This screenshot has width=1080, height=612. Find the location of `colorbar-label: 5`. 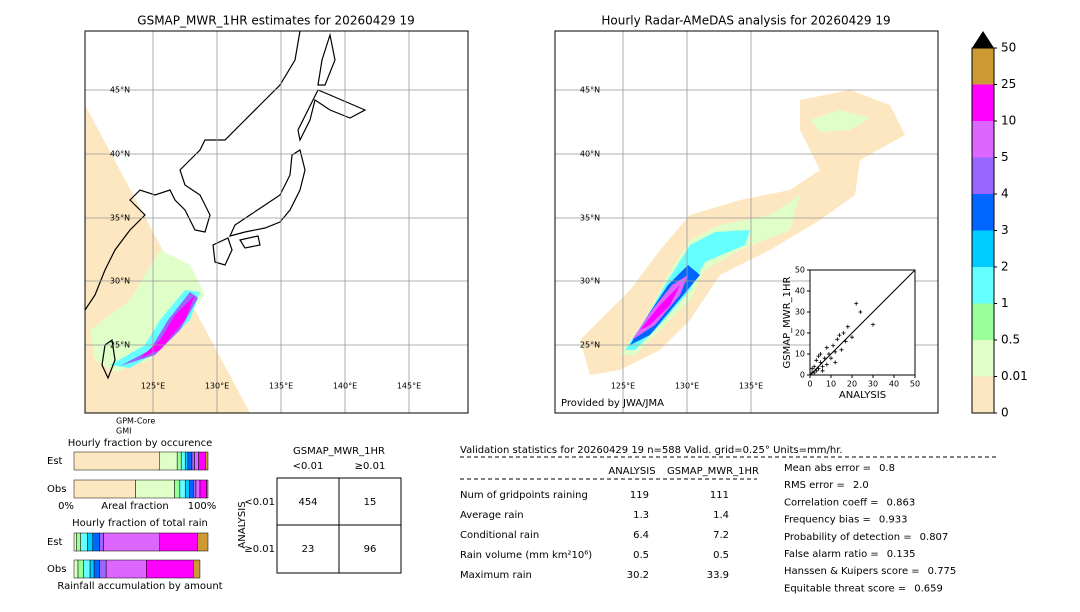

colorbar-label: 5 is located at coordinates (1005, 157).